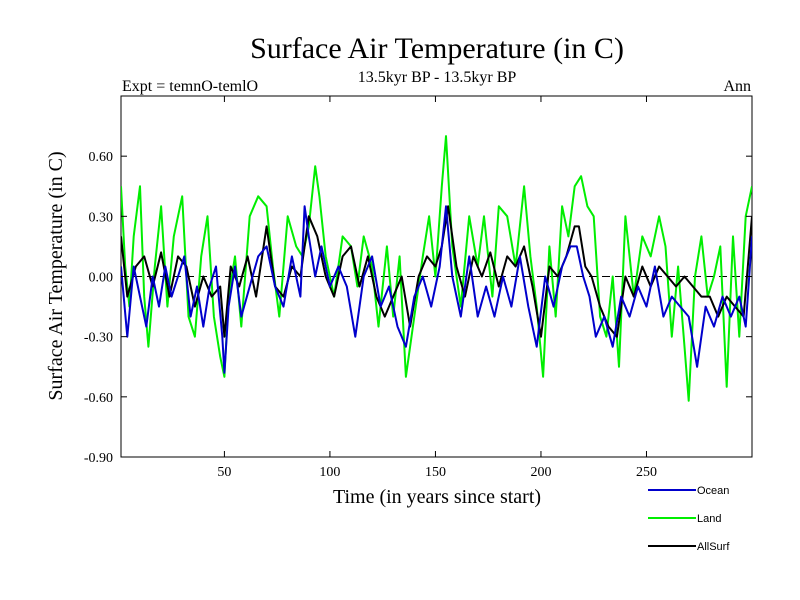  I want to click on y-tick-label: 0.30, so click(101, 217).